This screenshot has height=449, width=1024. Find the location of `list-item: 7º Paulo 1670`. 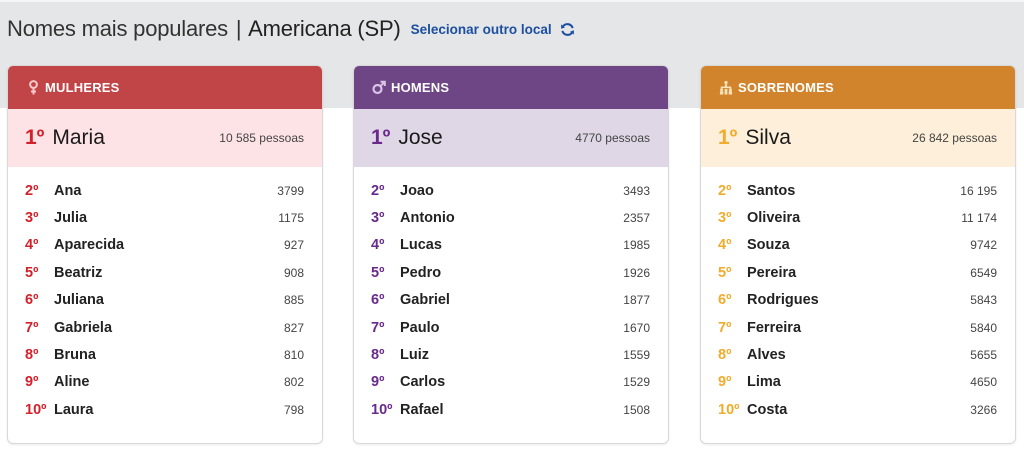

list-item: 7º Paulo 1670 is located at coordinates (510, 327).